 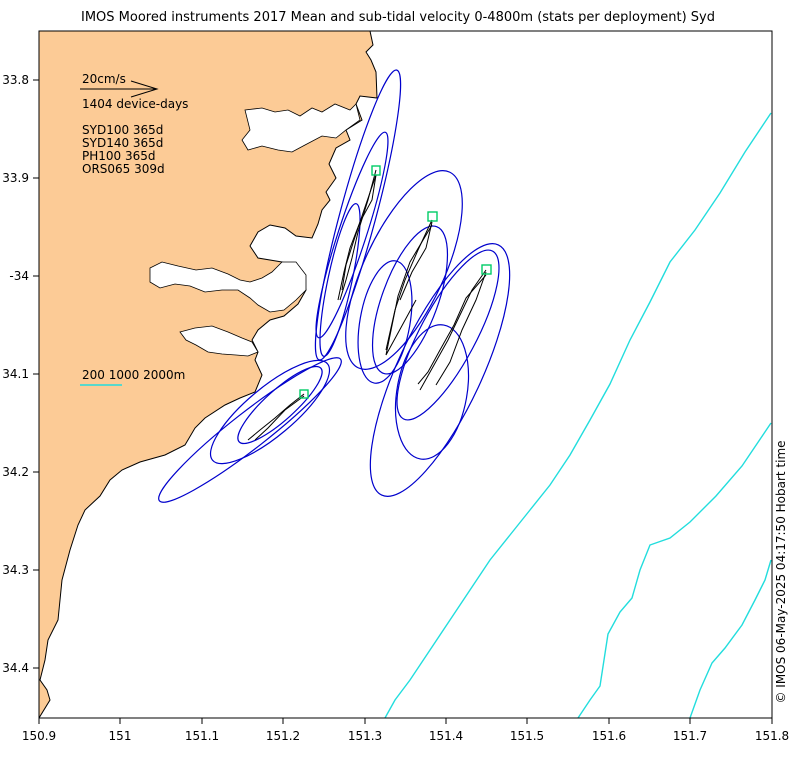 I want to click on device-days-label: 1404 device-days, so click(x=135, y=104).